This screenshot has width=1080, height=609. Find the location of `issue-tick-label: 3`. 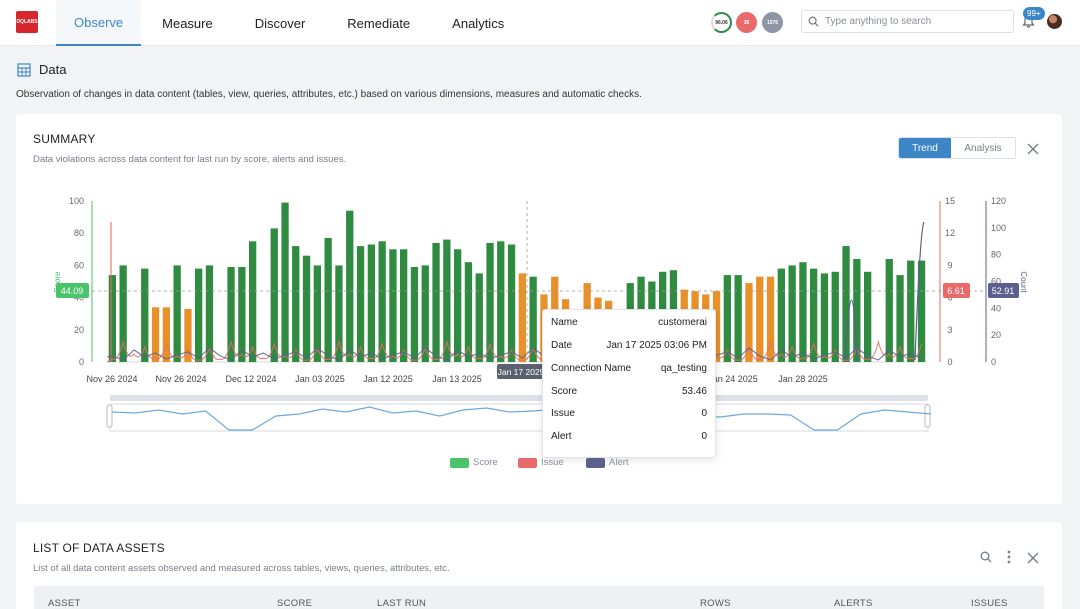

issue-tick-label: 3 is located at coordinates (949, 330).